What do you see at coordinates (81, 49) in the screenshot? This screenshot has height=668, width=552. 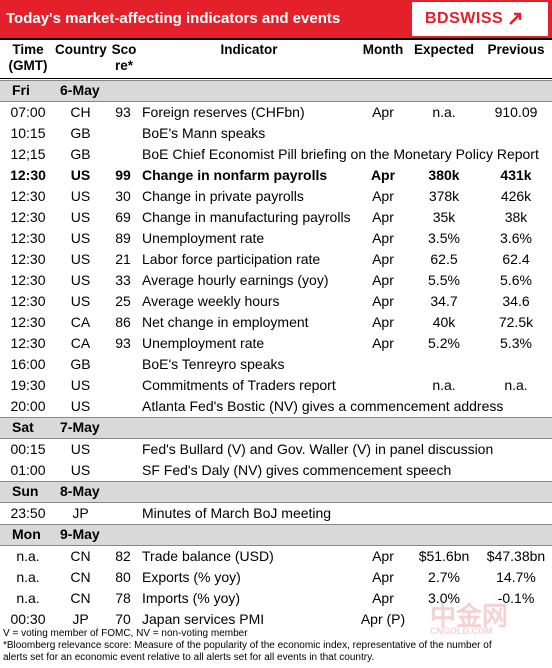 I see `column-header: Country` at bounding box center [81, 49].